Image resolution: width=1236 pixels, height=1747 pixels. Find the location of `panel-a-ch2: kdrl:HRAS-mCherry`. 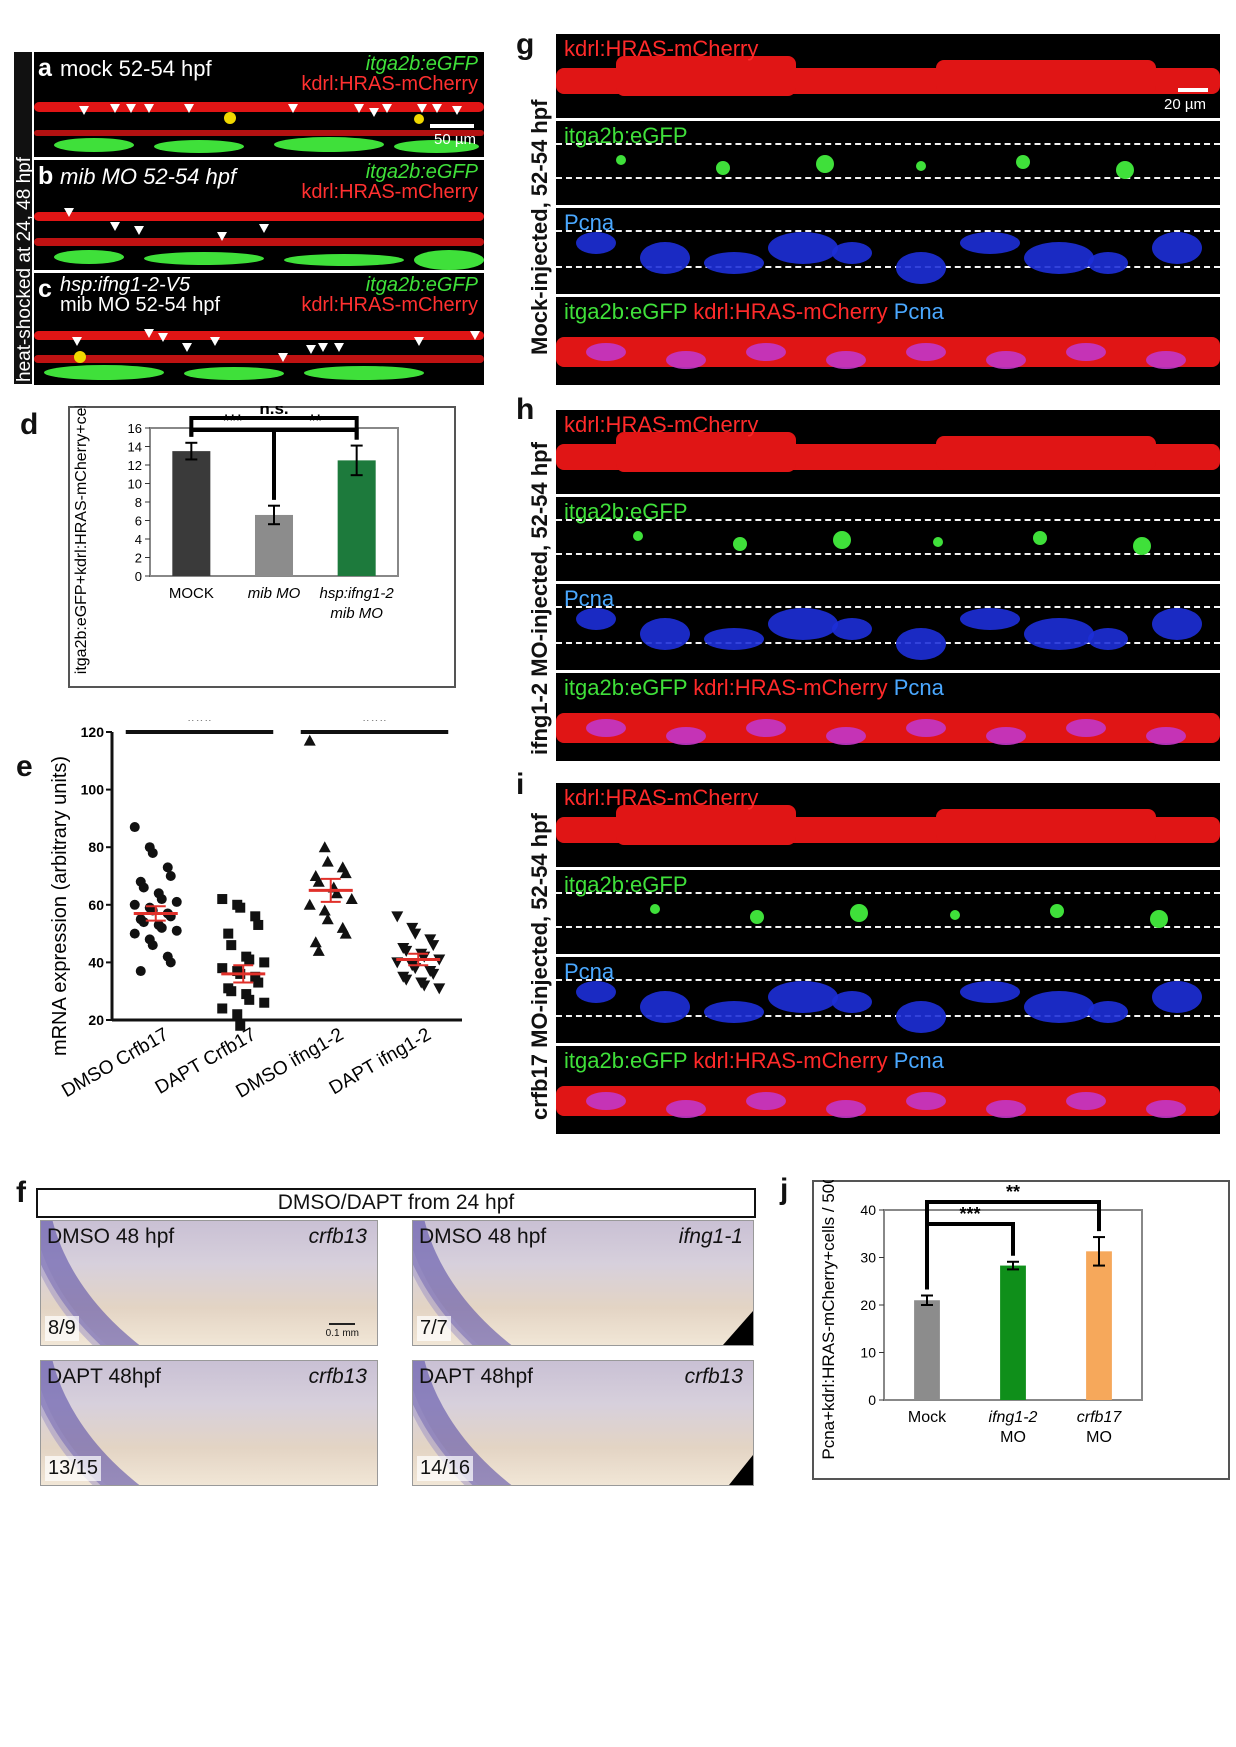

panel-a-ch2: kdrl:HRAS-mCherry is located at coordinates (389, 84).